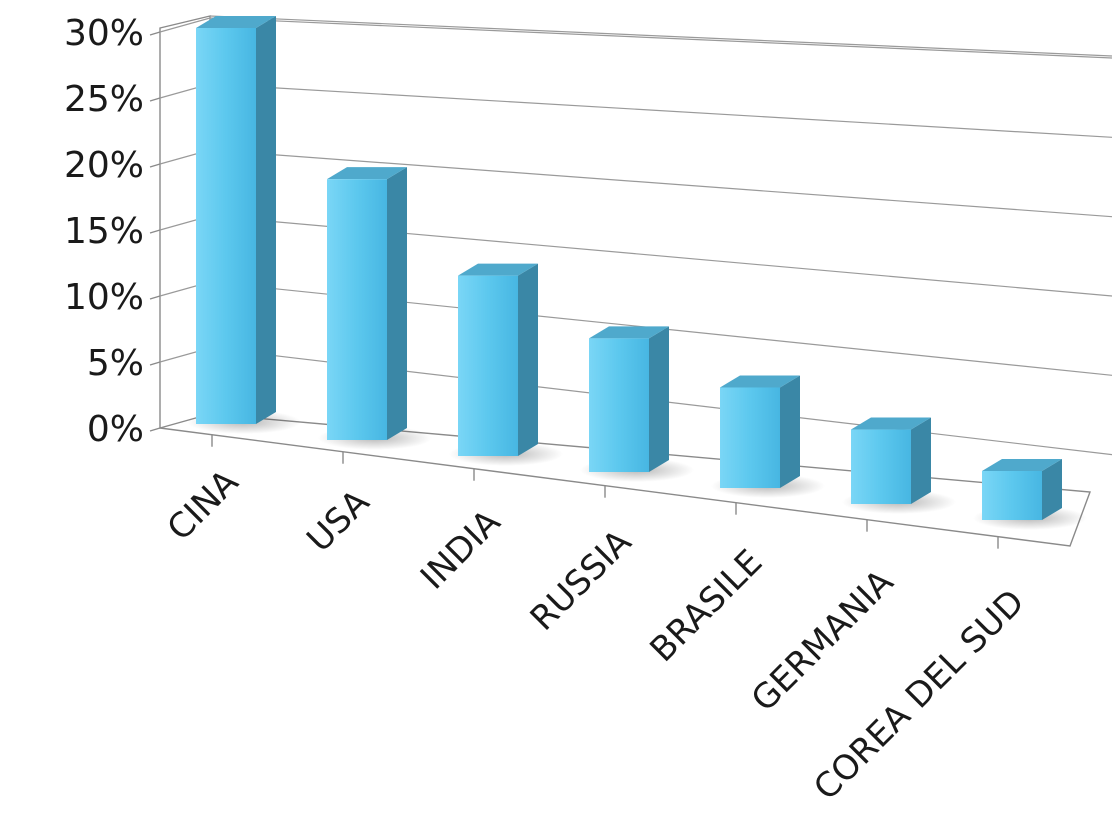  Describe the element at coordinates (823, 641) in the screenshot. I see `x-tick-label: GERMANIA` at that location.